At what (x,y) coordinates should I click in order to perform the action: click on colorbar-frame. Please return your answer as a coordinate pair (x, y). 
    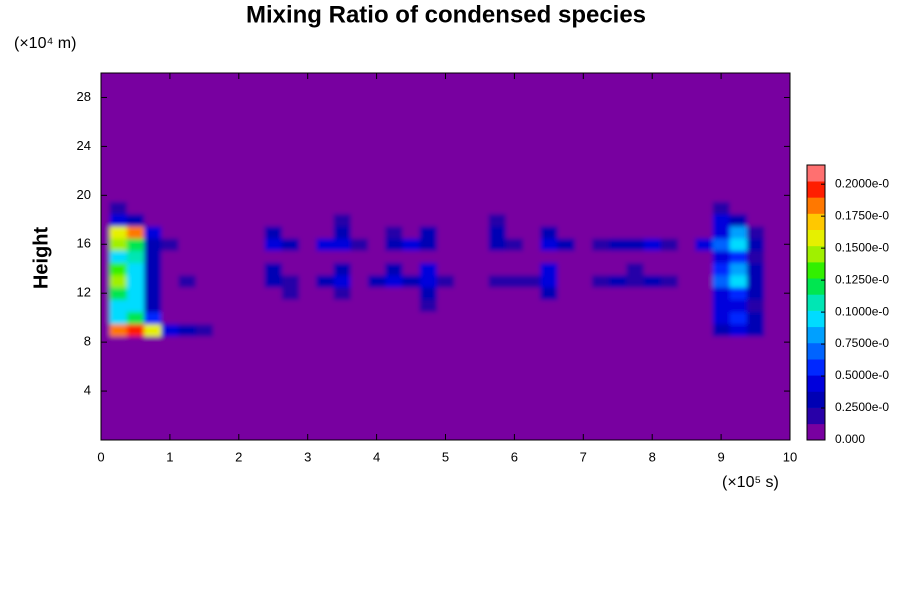
    Looking at the image, I should click on (816, 302).